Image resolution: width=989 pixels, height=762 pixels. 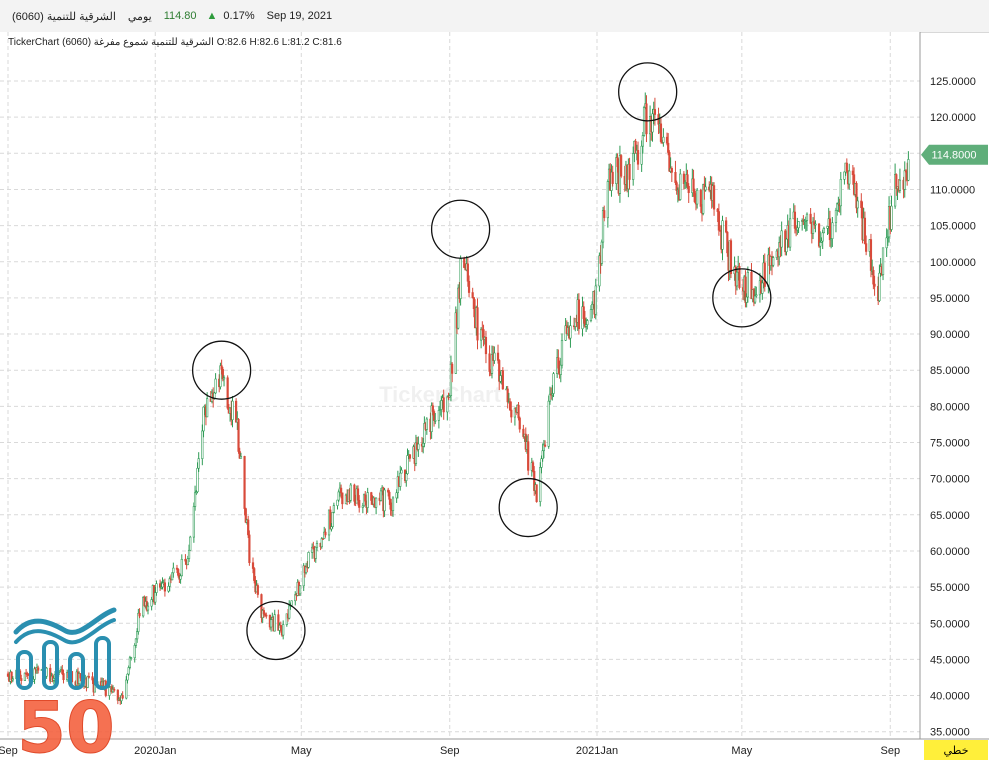 What do you see at coordinates (950, 480) in the screenshot?
I see `y-tick-label: 70.0000` at bounding box center [950, 480].